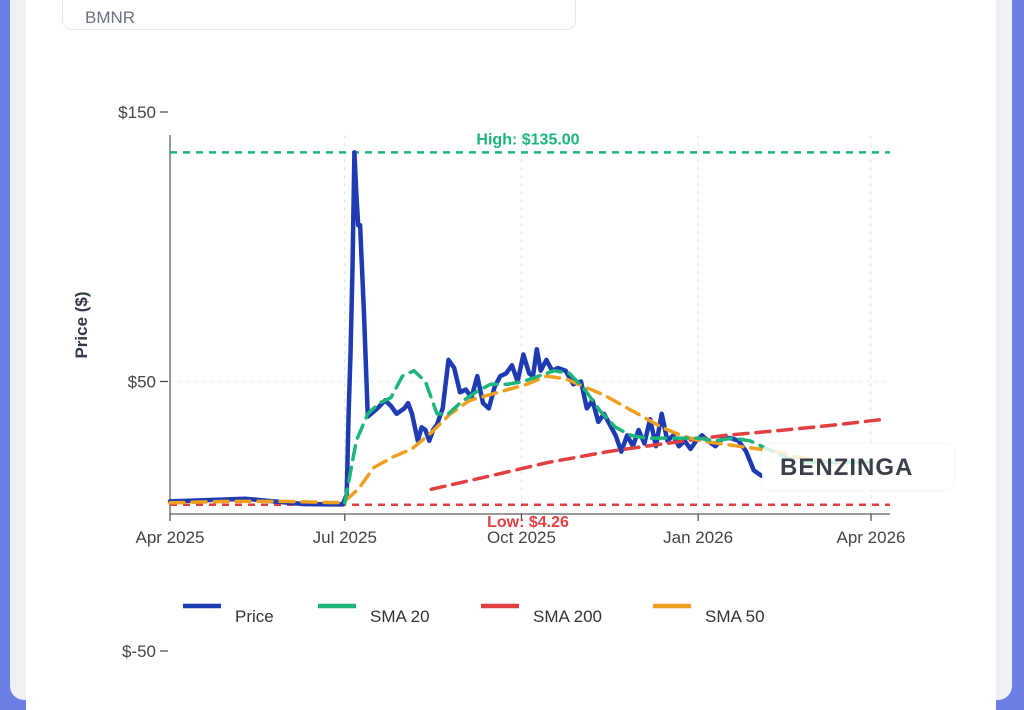 The image size is (1024, 710). Describe the element at coordinates (698, 537) in the screenshot. I see `x-tick-label: Jan 2026` at that location.